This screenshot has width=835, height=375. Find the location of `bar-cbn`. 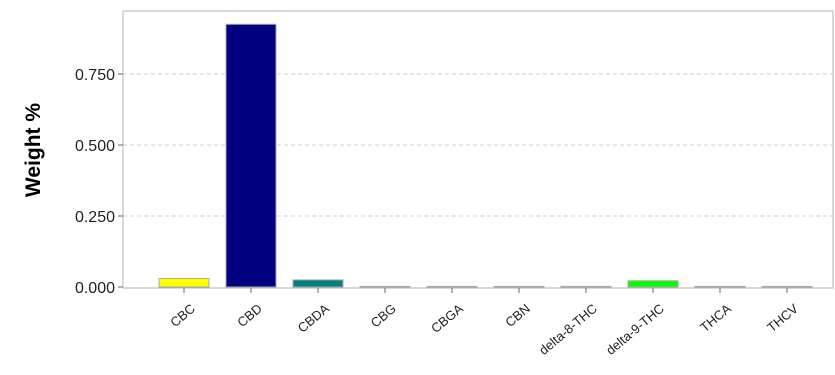

bar-cbn is located at coordinates (519, 286).